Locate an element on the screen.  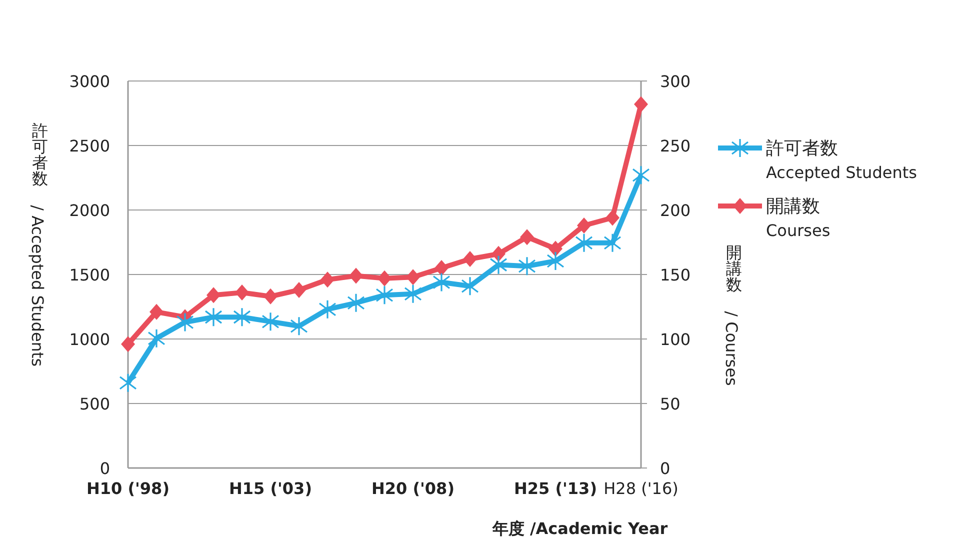
y2-tick-label: 50 is located at coordinates (670, 404).